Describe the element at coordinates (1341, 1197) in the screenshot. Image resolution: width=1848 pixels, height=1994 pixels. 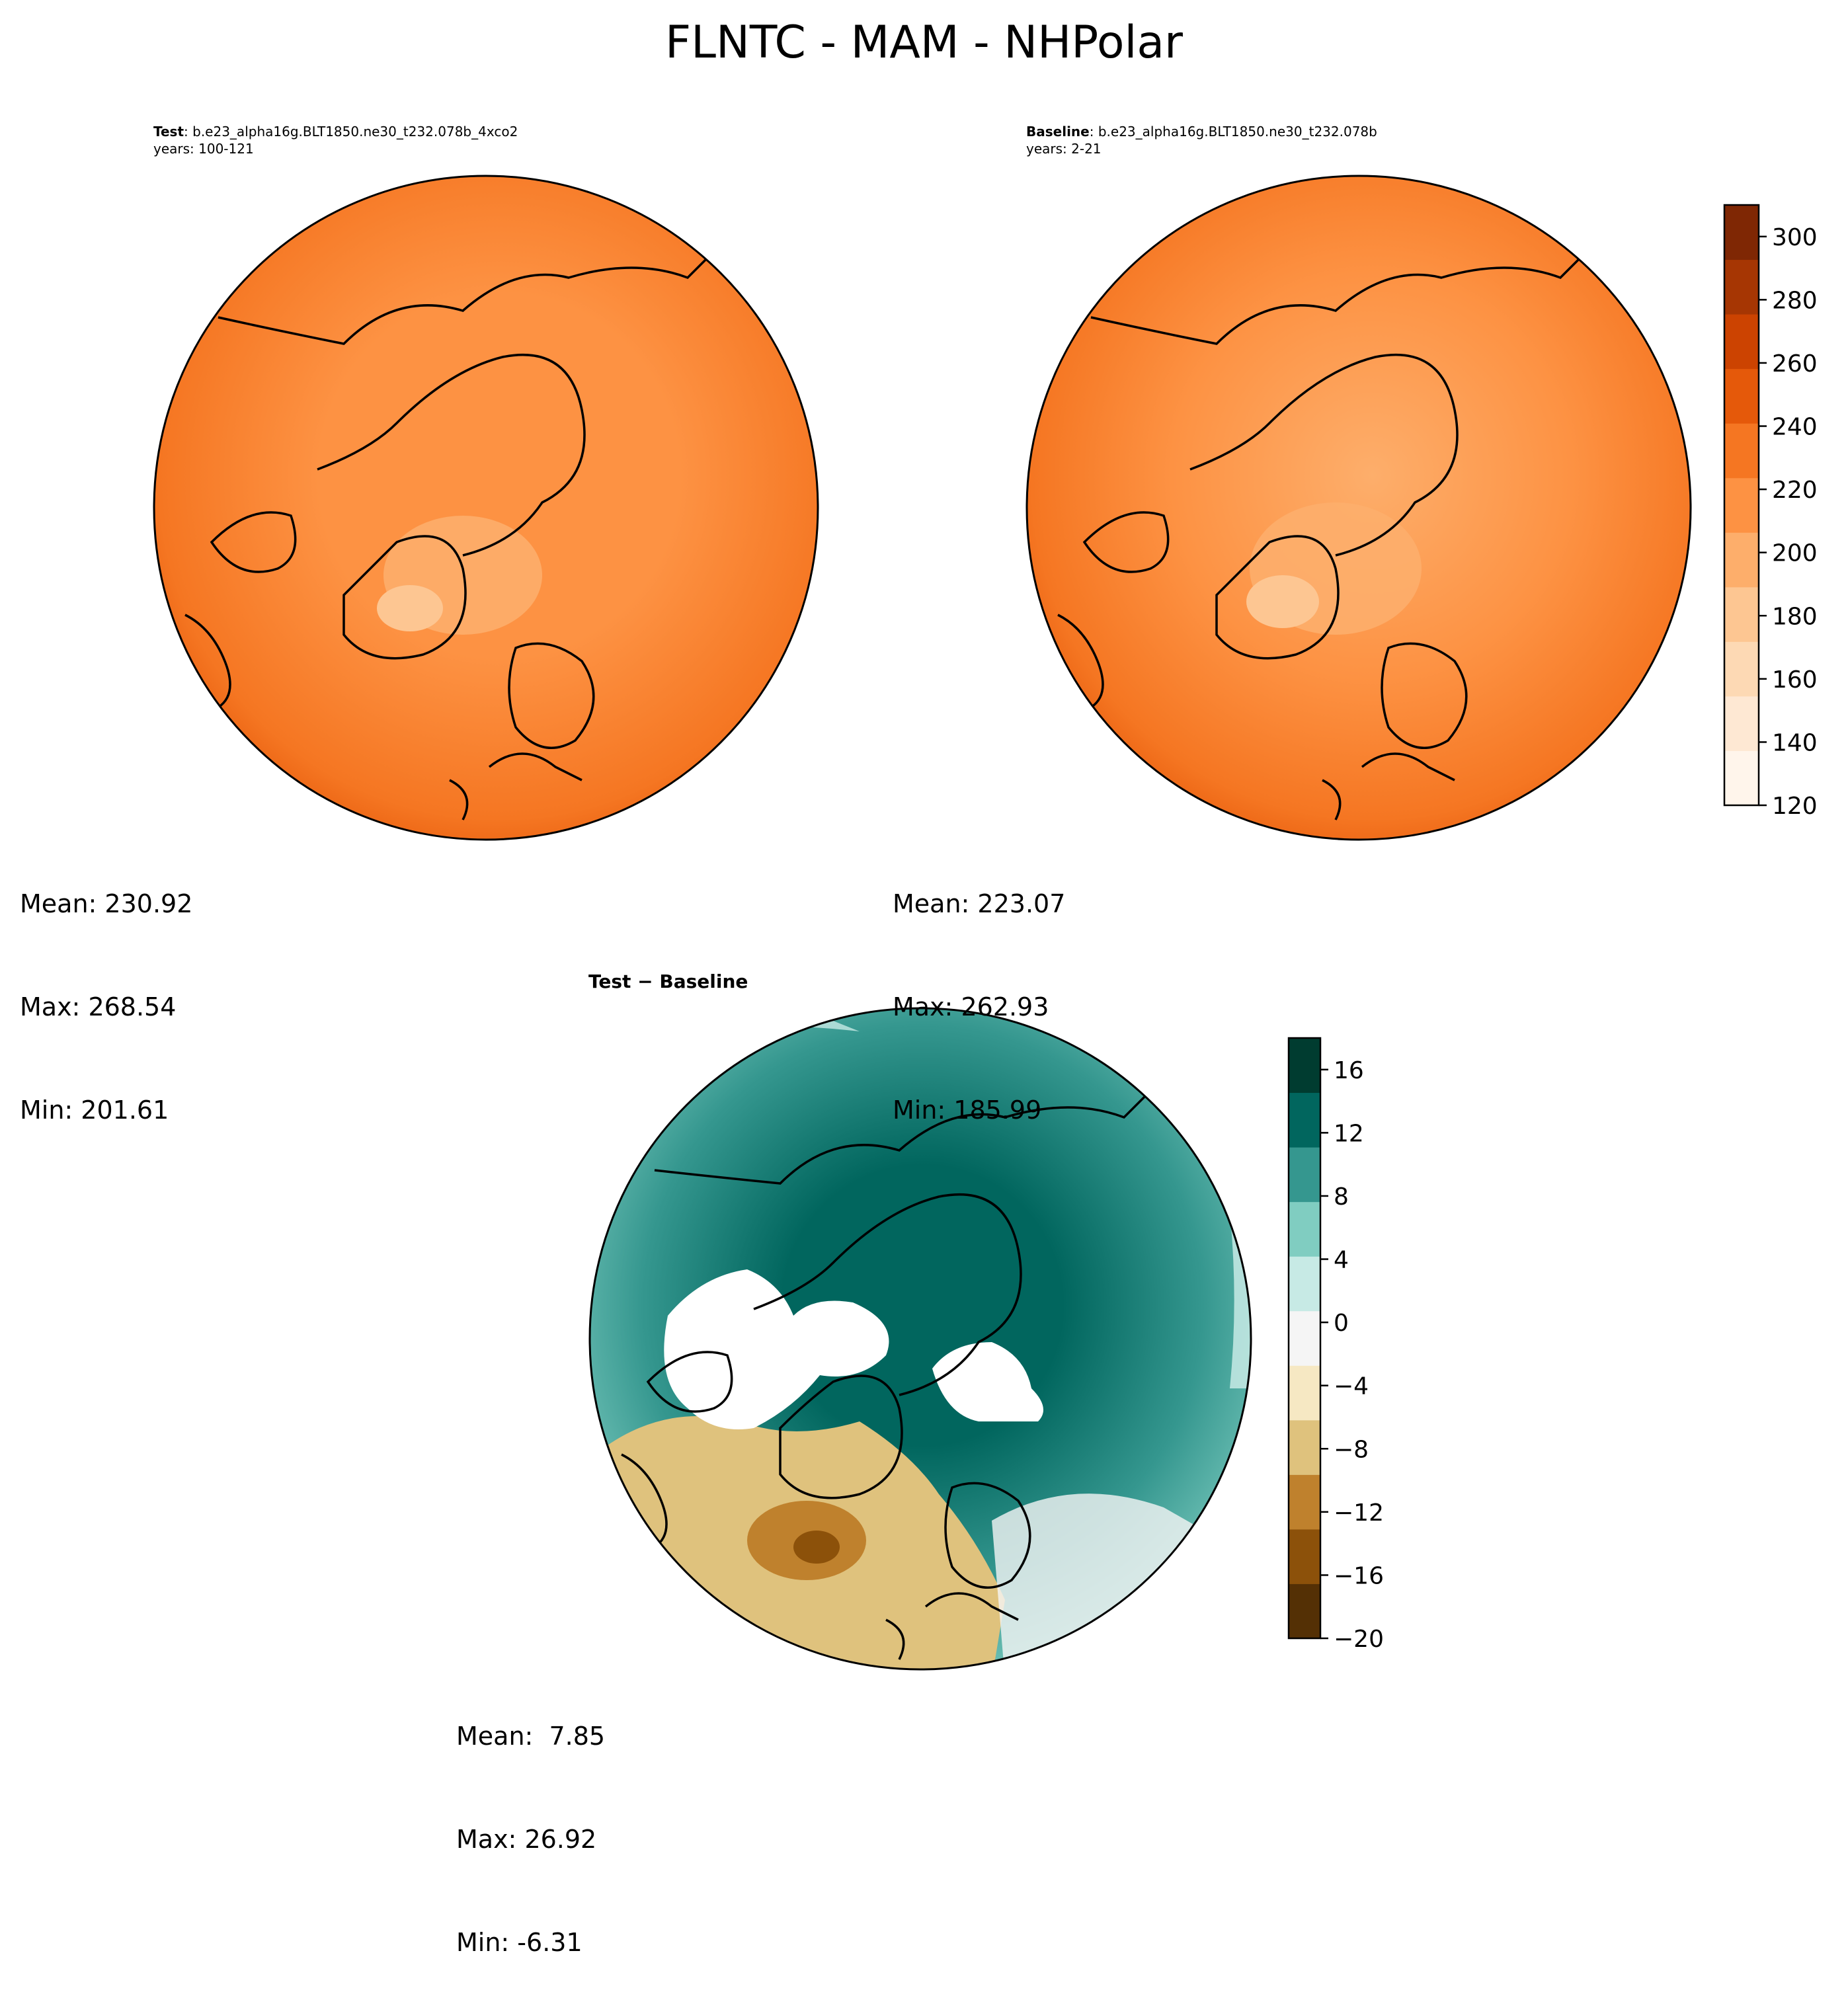
I see `diff-colorbar-tick-label: 8` at that location.